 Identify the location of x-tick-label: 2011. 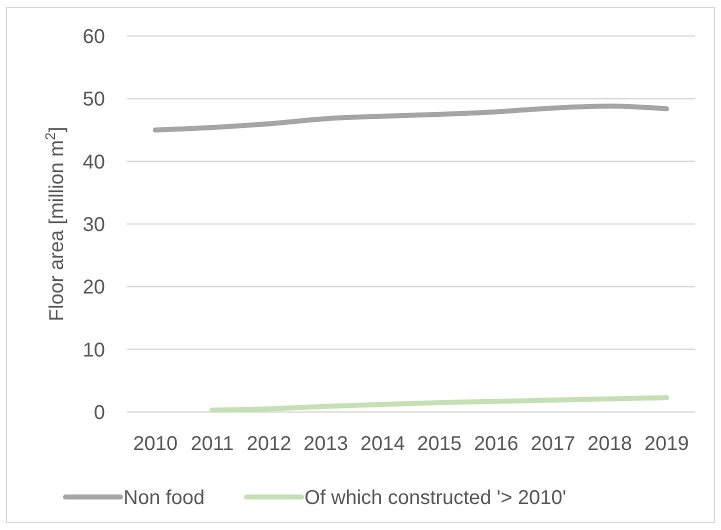
(212, 444).